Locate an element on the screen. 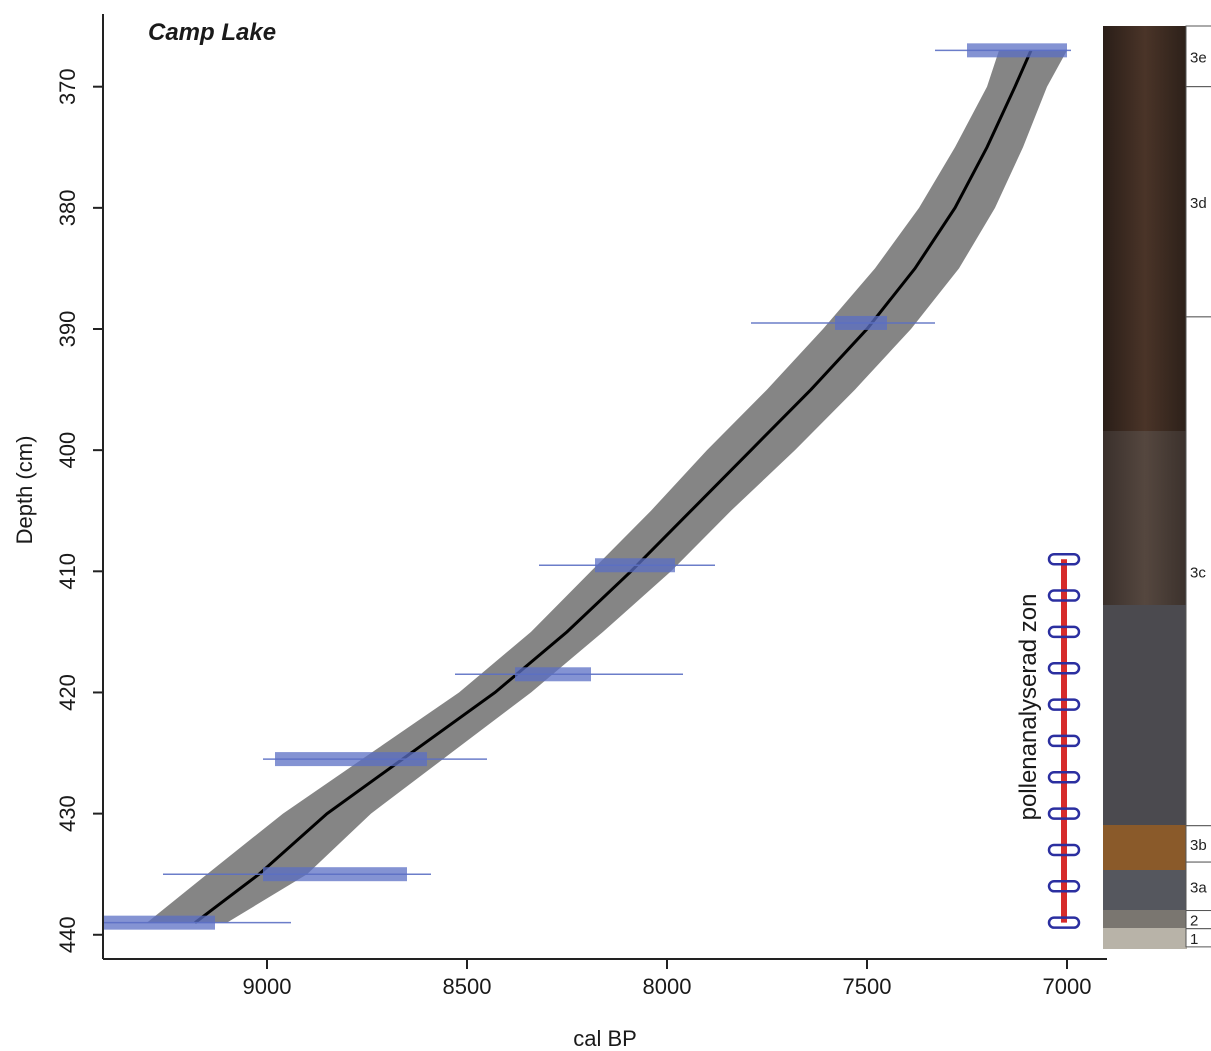  y-tick-label-430: 430 is located at coordinates (67, 813).